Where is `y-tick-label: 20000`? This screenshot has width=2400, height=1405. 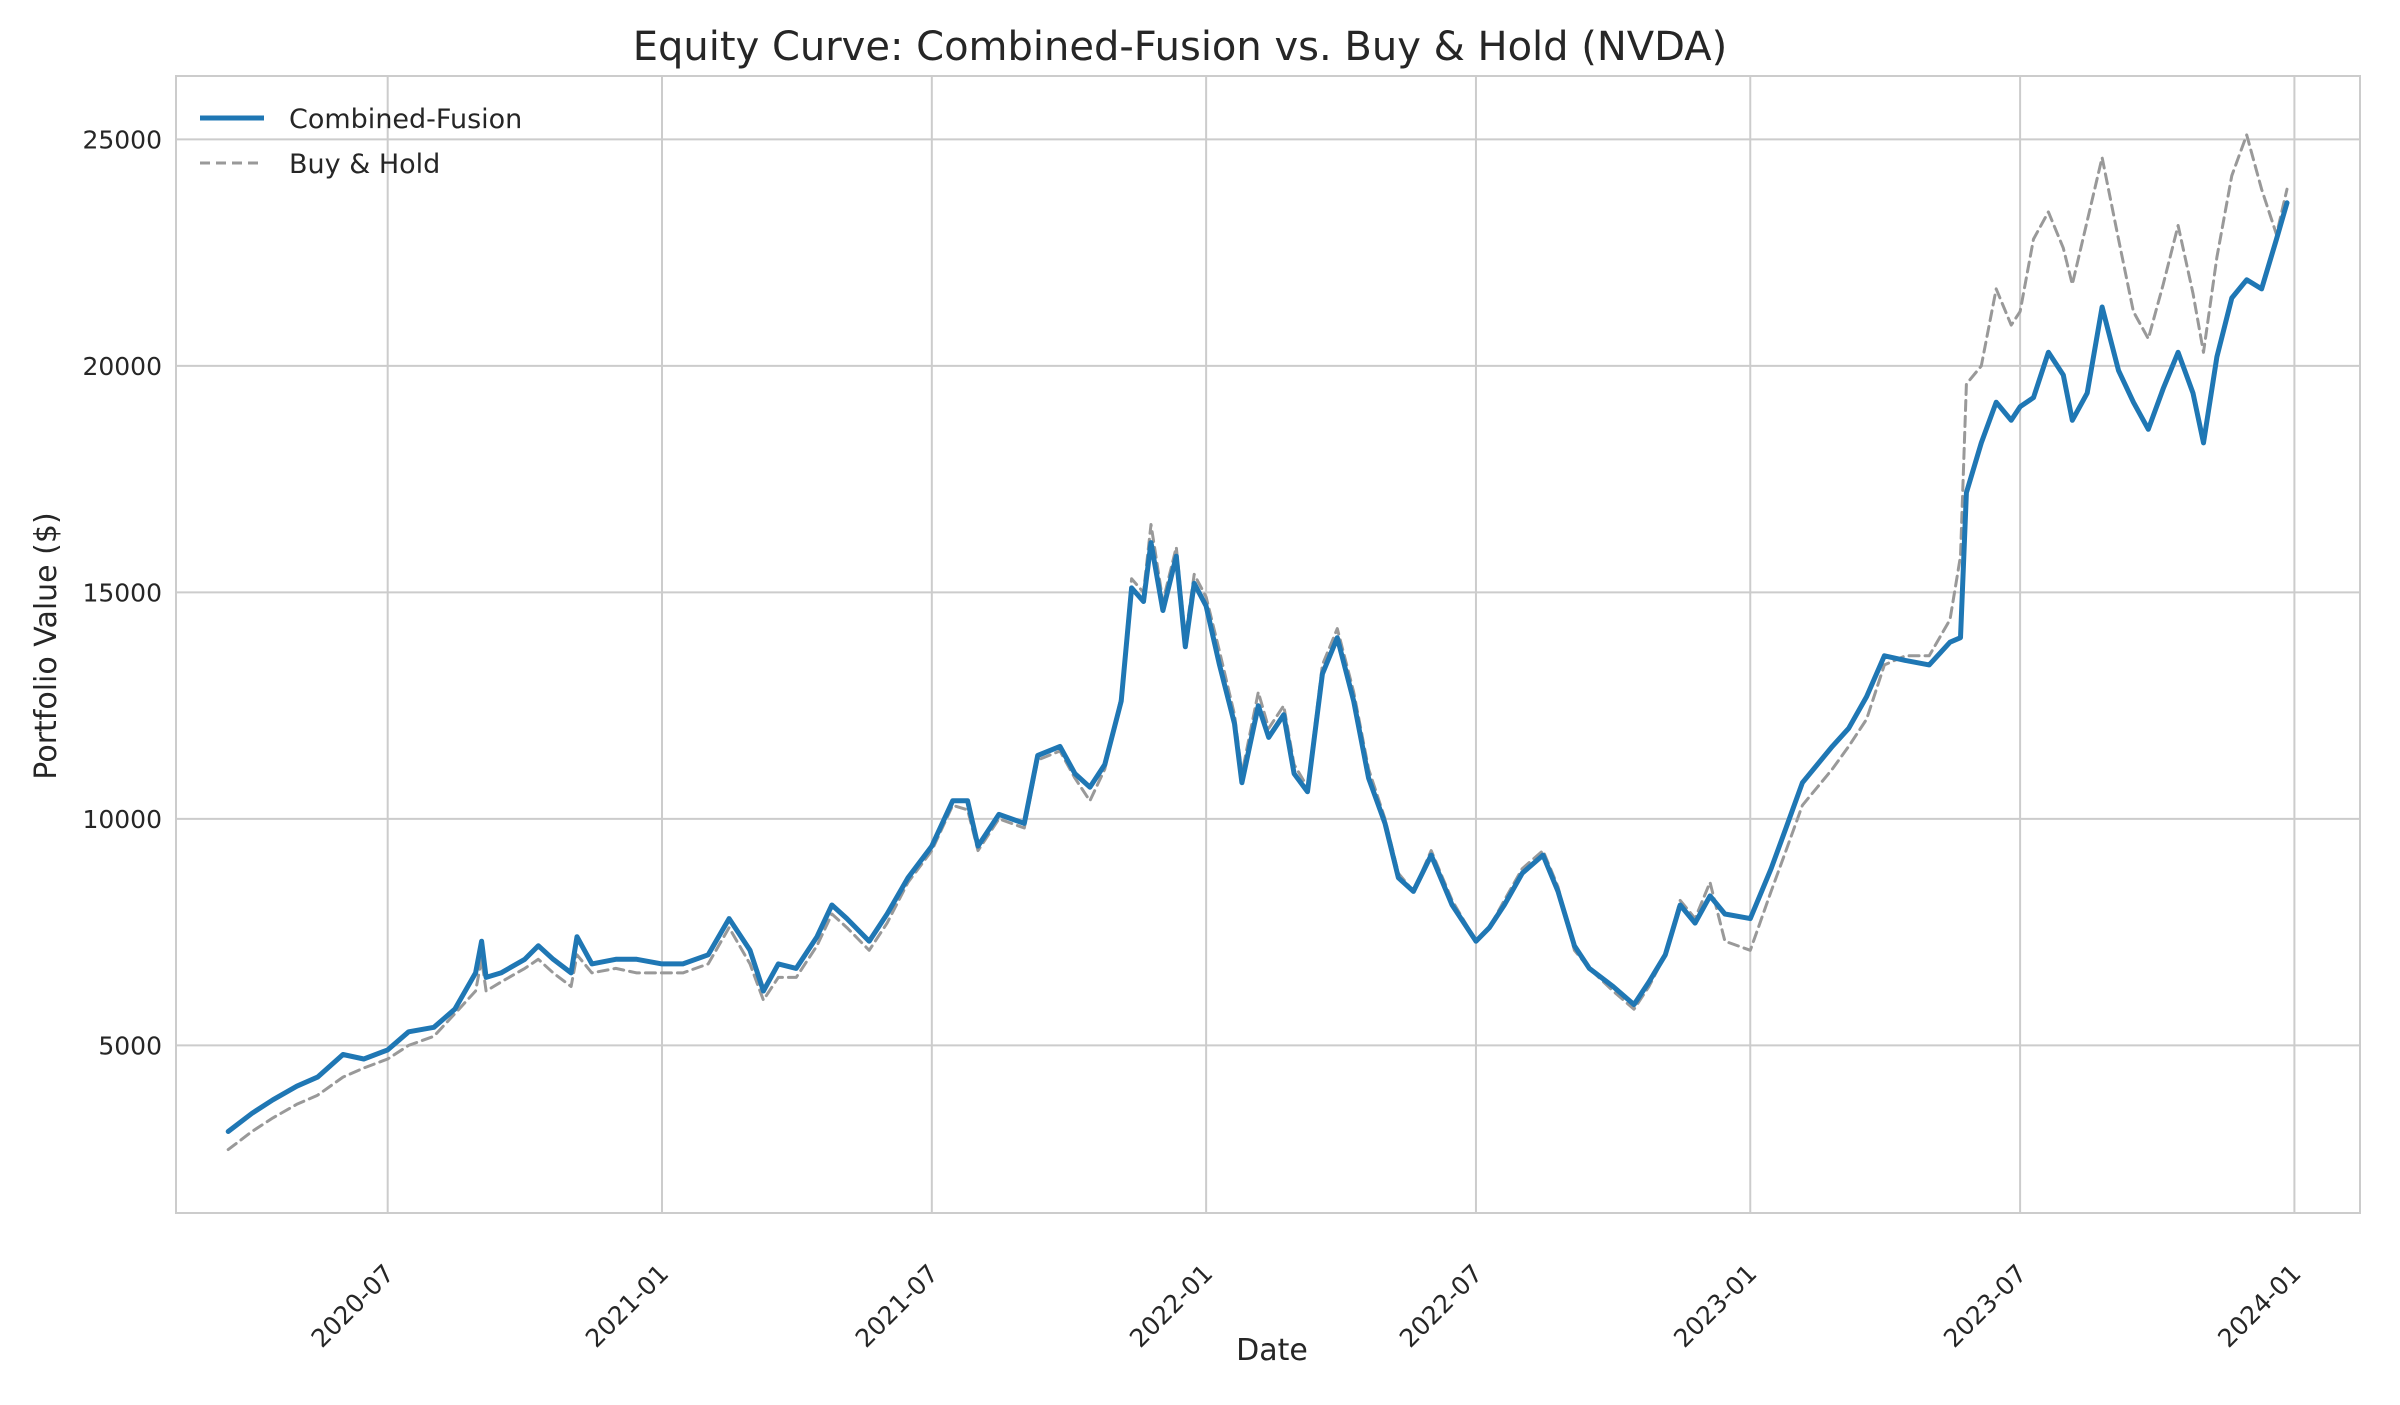 y-tick-label: 20000 is located at coordinates (122, 366).